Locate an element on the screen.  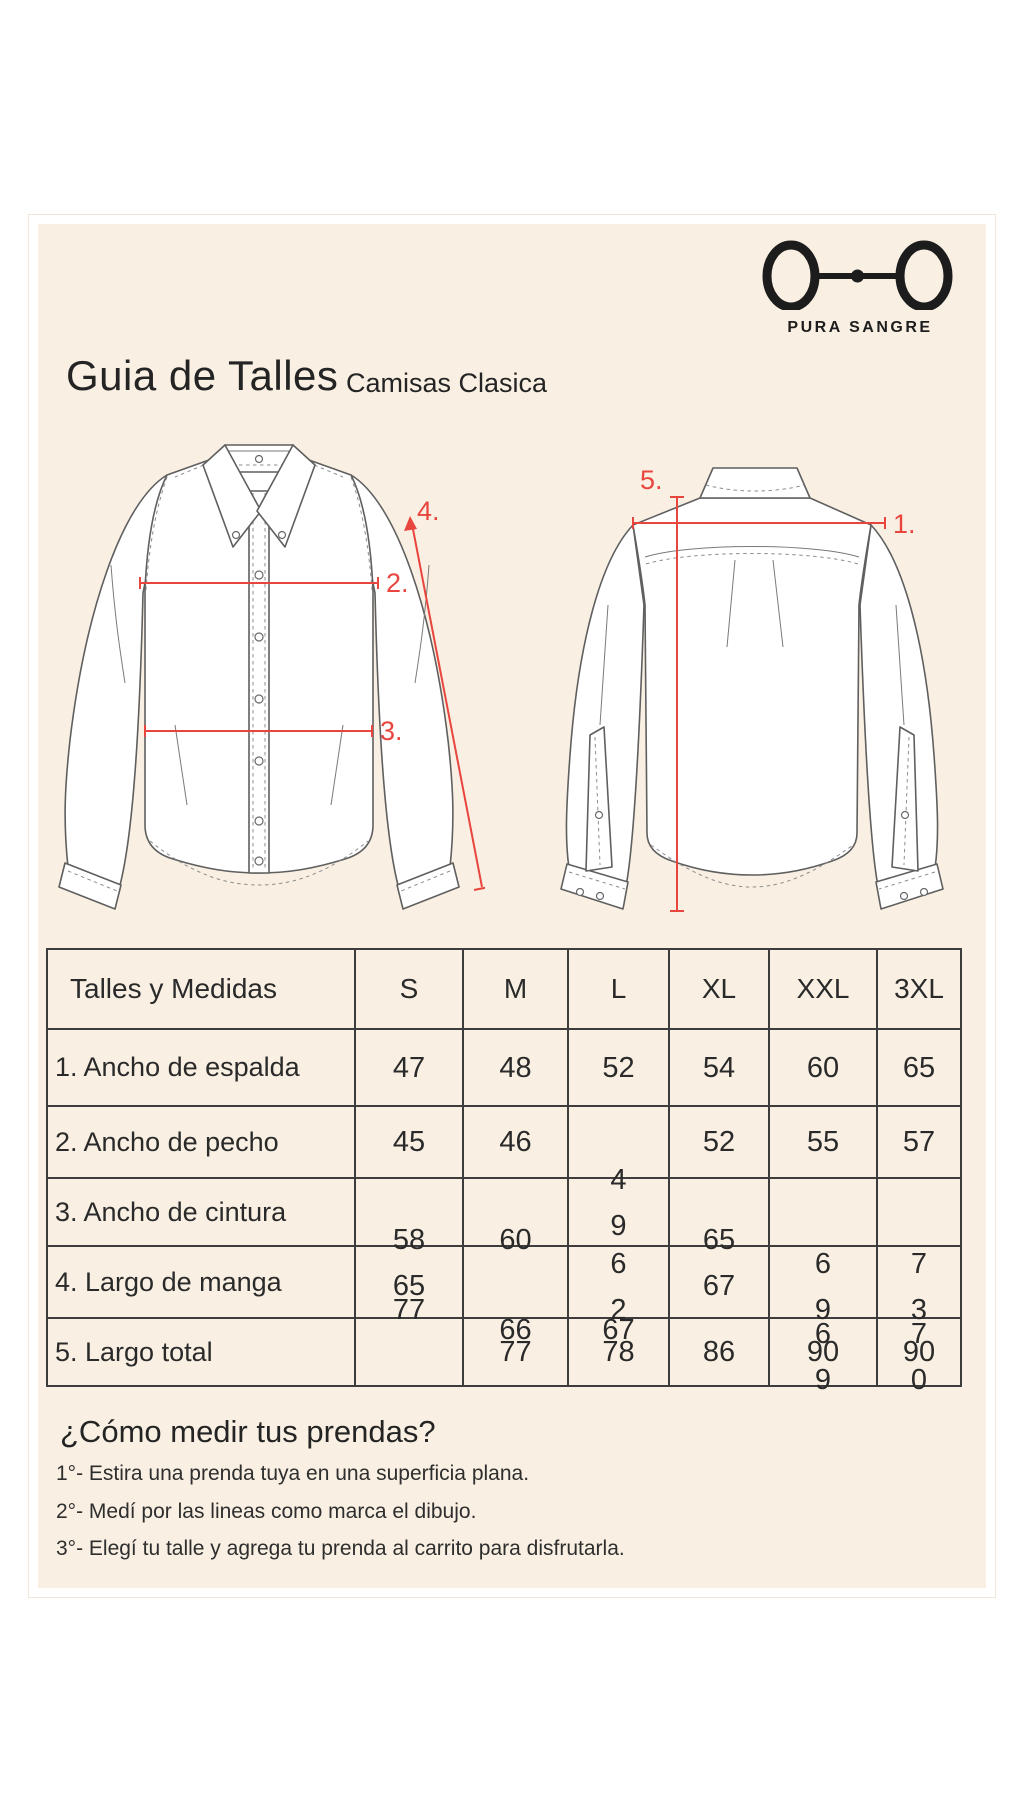
size-value: 46 is located at coordinates (515, 1142).